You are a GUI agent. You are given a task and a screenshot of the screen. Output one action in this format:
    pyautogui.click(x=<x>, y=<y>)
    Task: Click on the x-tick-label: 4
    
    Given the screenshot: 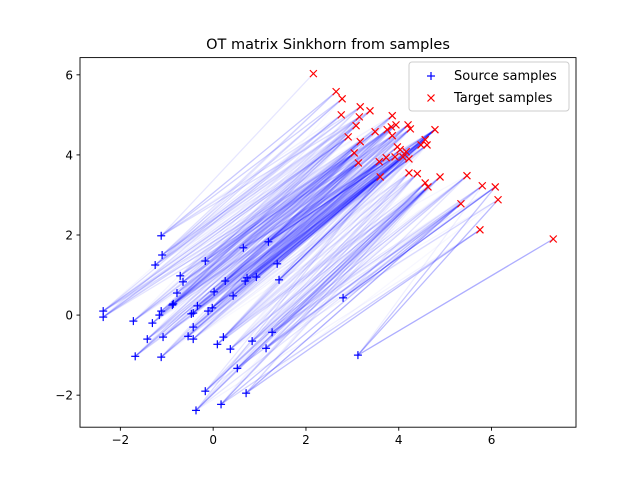 What is the action you would take?
    pyautogui.click(x=399, y=440)
    